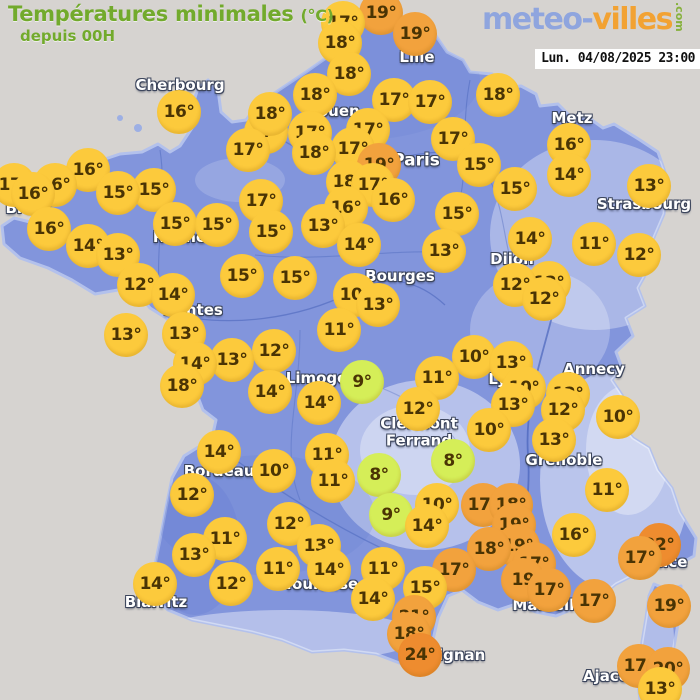 The height and width of the screenshot is (700, 700). What do you see at coordinates (572, 117) in the screenshot?
I see `city-label: Metz` at bounding box center [572, 117].